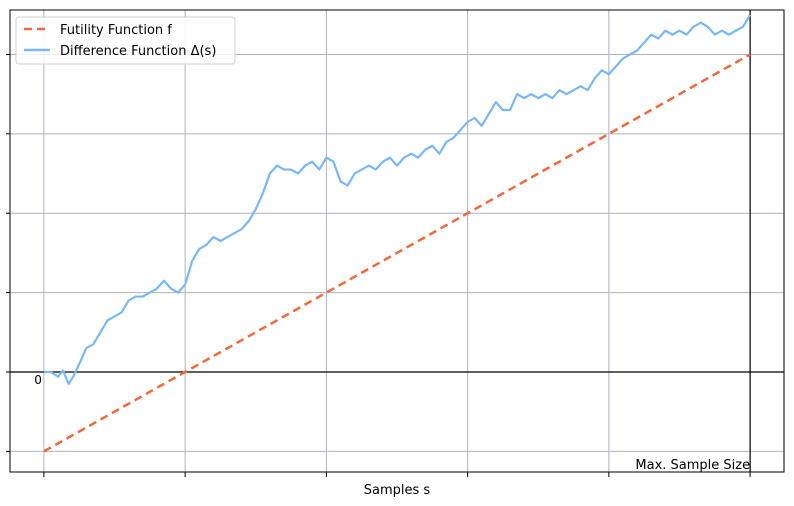 The width and height of the screenshot is (794, 506). I want to click on legend-box, so click(125, 40).